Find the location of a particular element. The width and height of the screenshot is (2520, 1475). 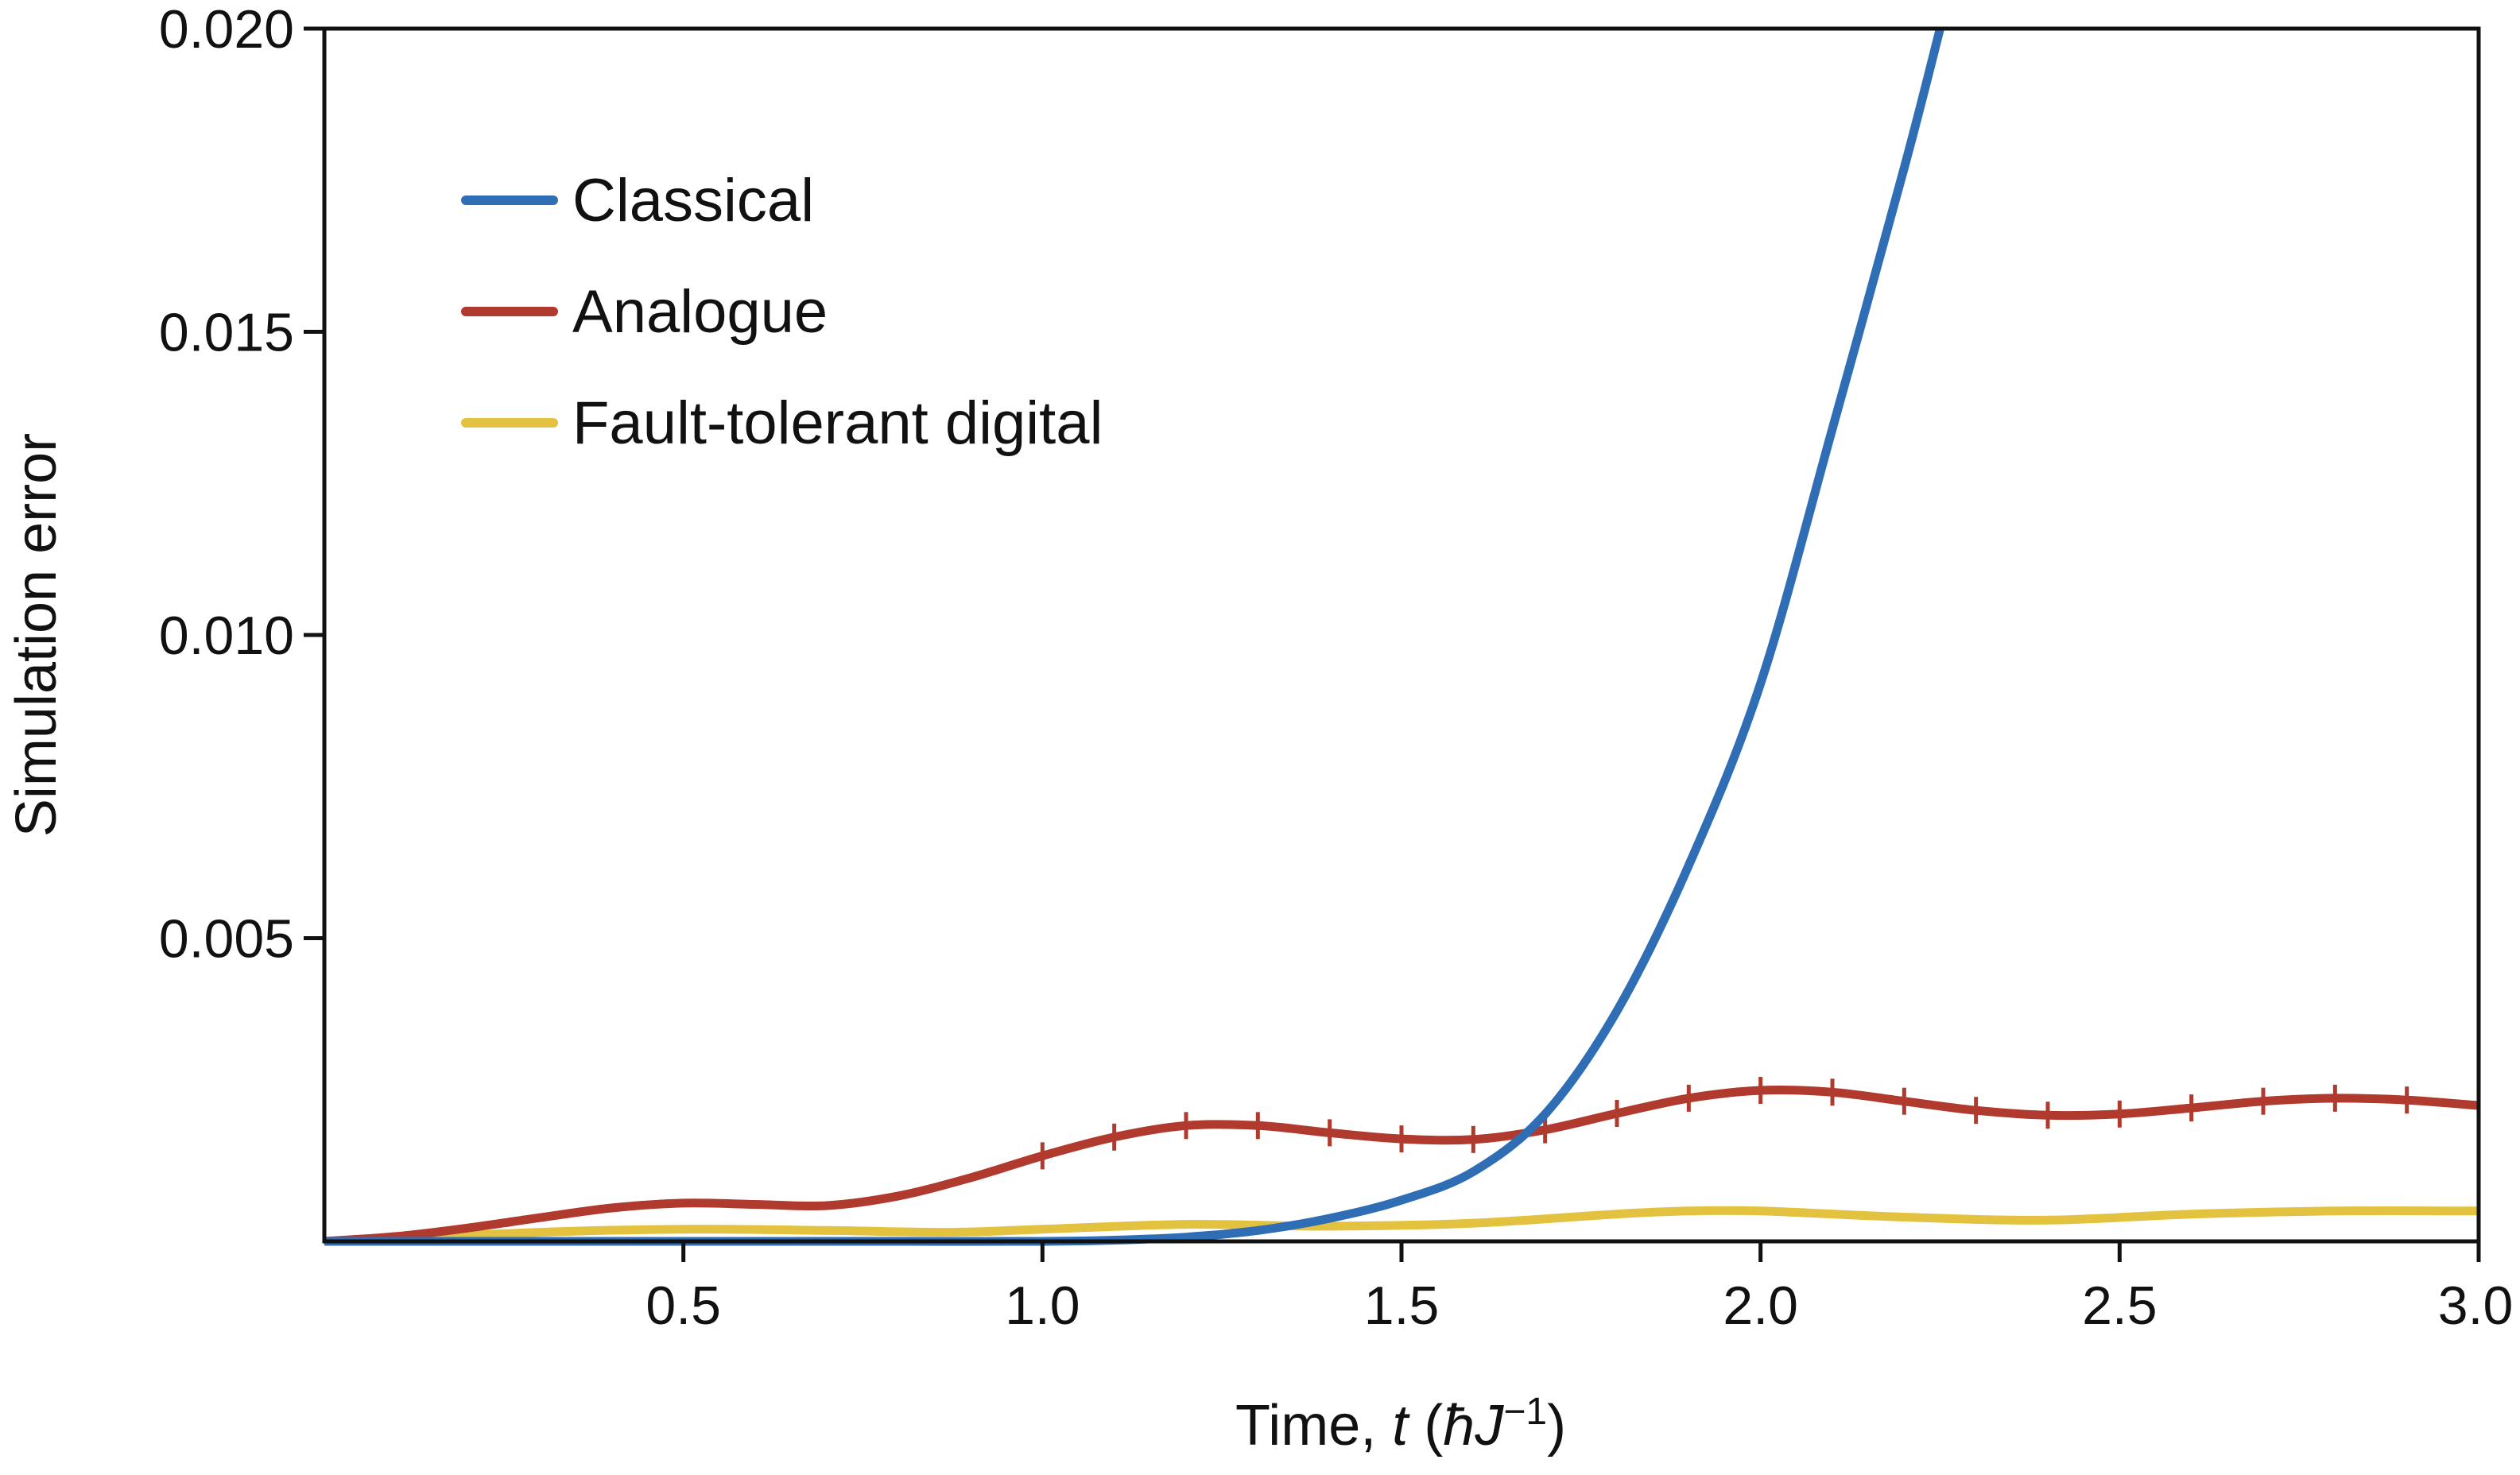

legend-label: Analogue is located at coordinates (700, 312).